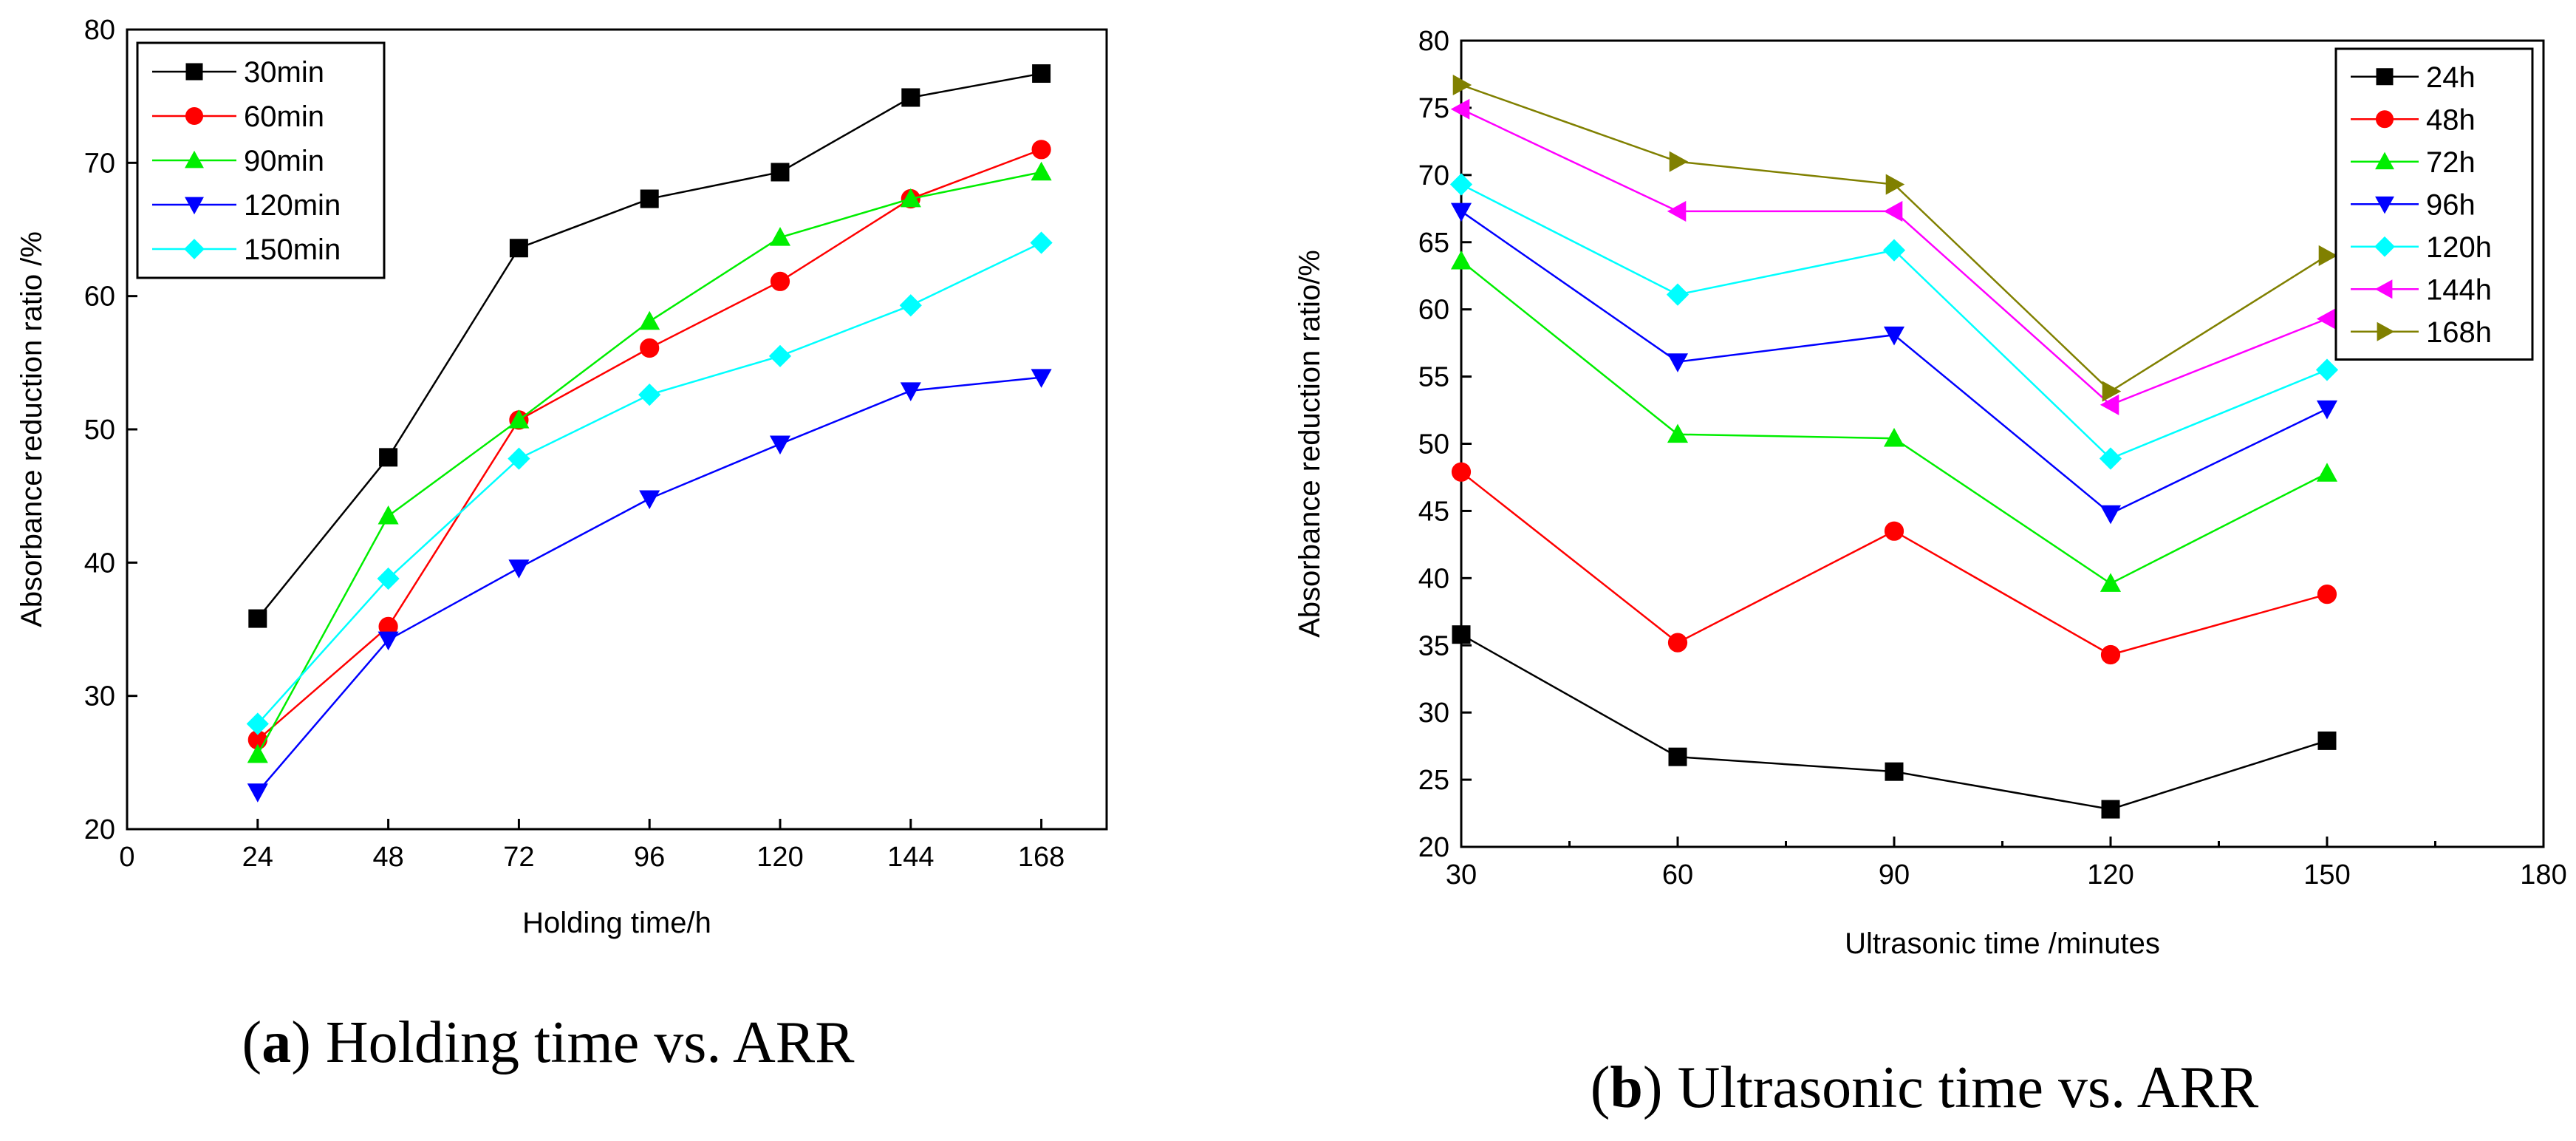 The width and height of the screenshot is (2576, 1141). Describe the element at coordinates (2413, 77) in the screenshot. I see `legend-item: 24h` at that location.